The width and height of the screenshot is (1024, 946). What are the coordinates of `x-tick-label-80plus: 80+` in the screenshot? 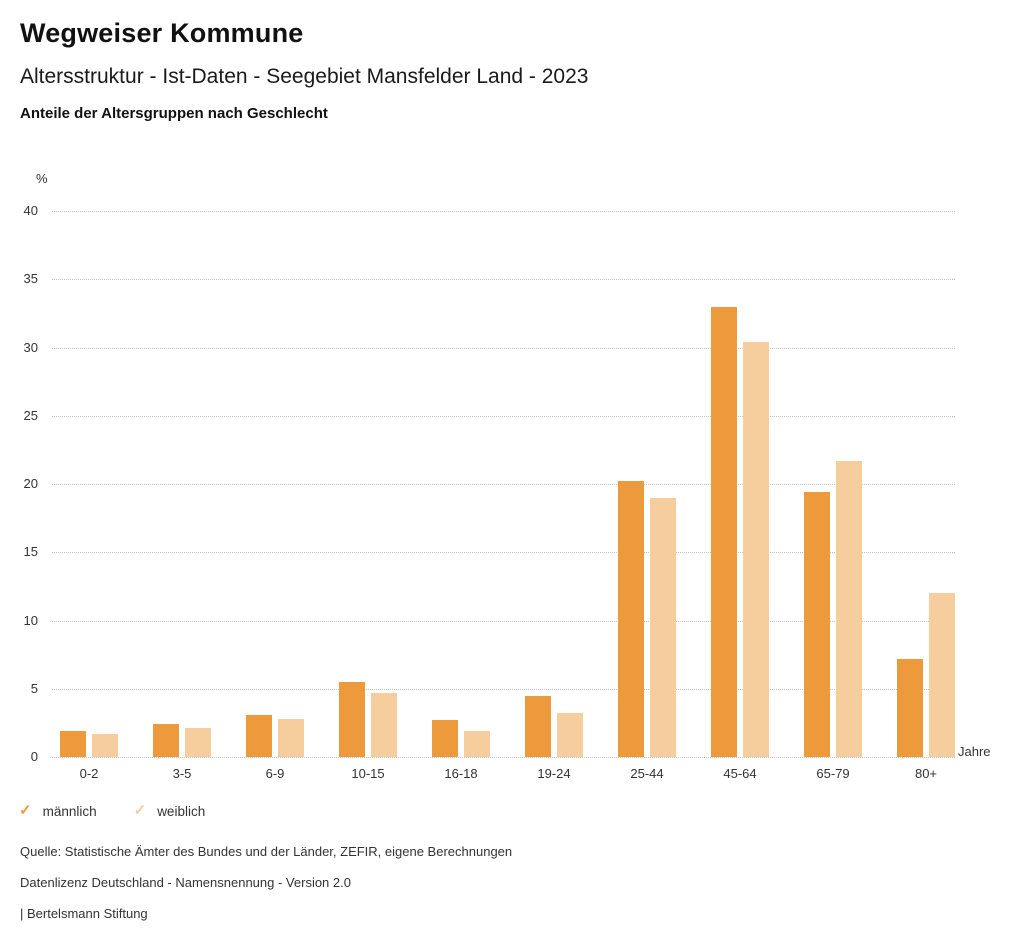 It's located at (926, 773).